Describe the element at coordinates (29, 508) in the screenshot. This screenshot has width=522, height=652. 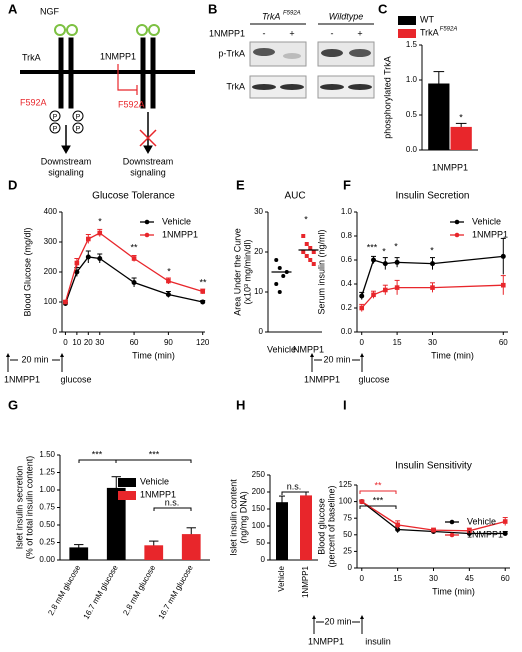
I see `y-axis-label: (% of total insulin content)` at that location.